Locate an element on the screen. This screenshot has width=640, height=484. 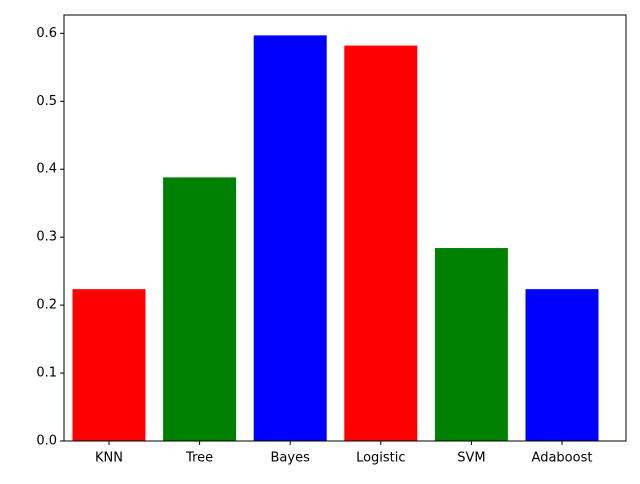
x-tick-label: Bayes is located at coordinates (291, 458).